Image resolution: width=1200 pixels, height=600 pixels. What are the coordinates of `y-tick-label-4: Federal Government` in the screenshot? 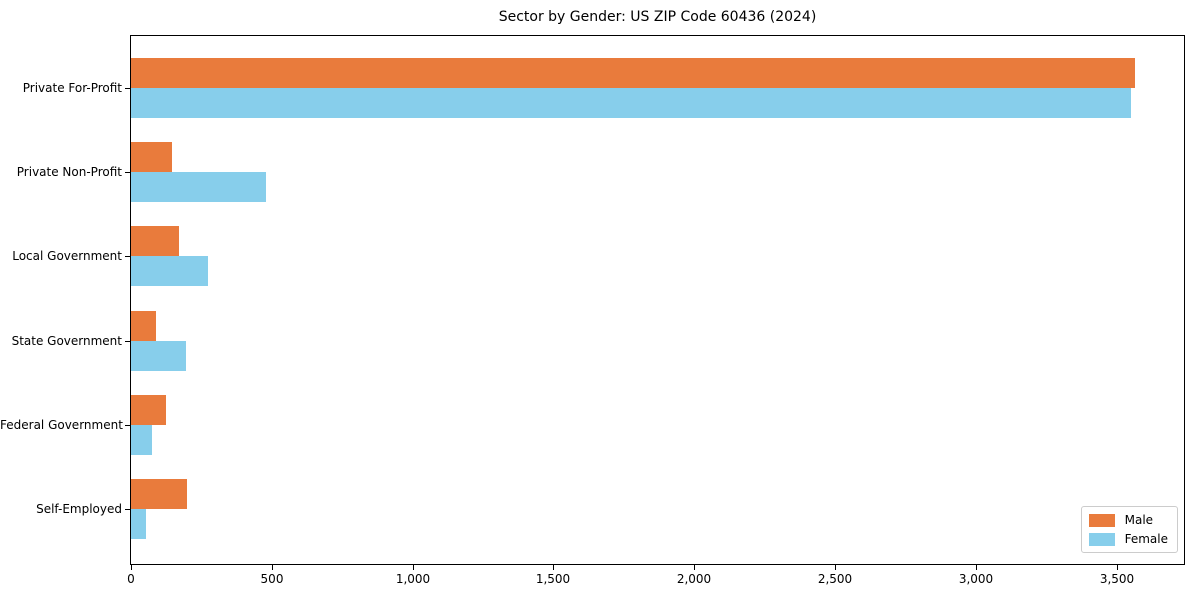 It's located at (61, 424).